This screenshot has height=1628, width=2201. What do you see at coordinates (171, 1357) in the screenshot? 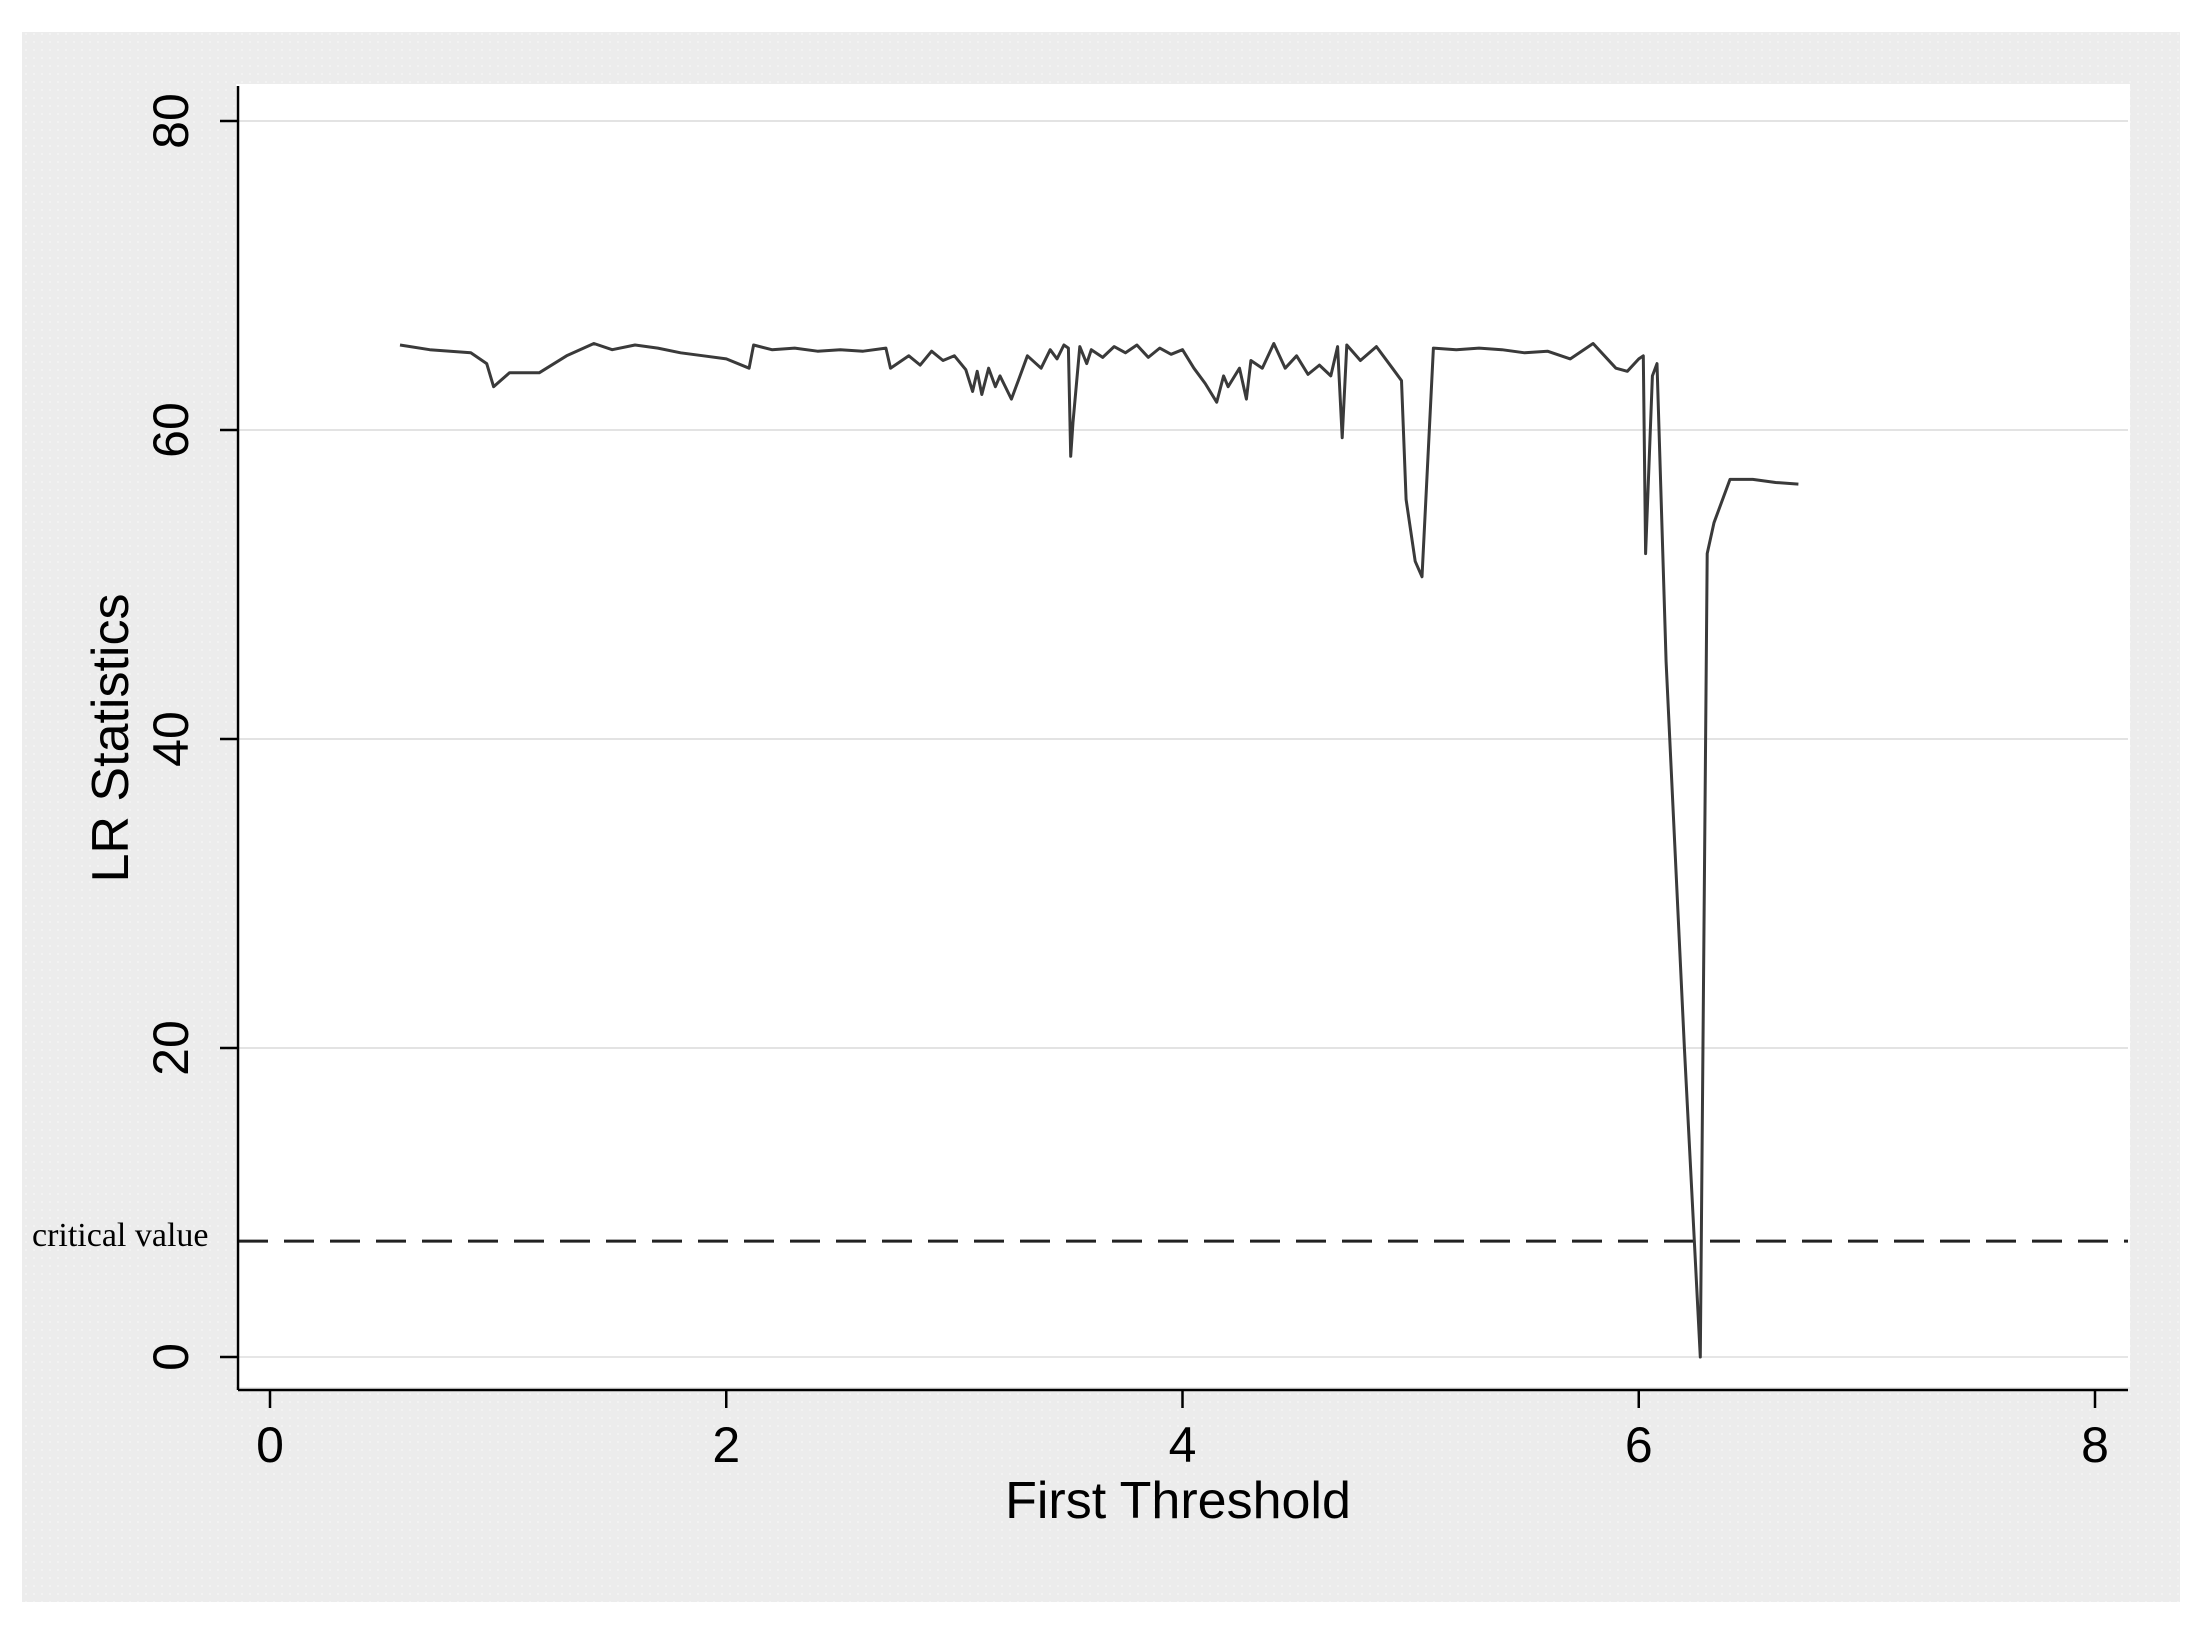
I see `y-tick-label-0: 0` at bounding box center [171, 1357].